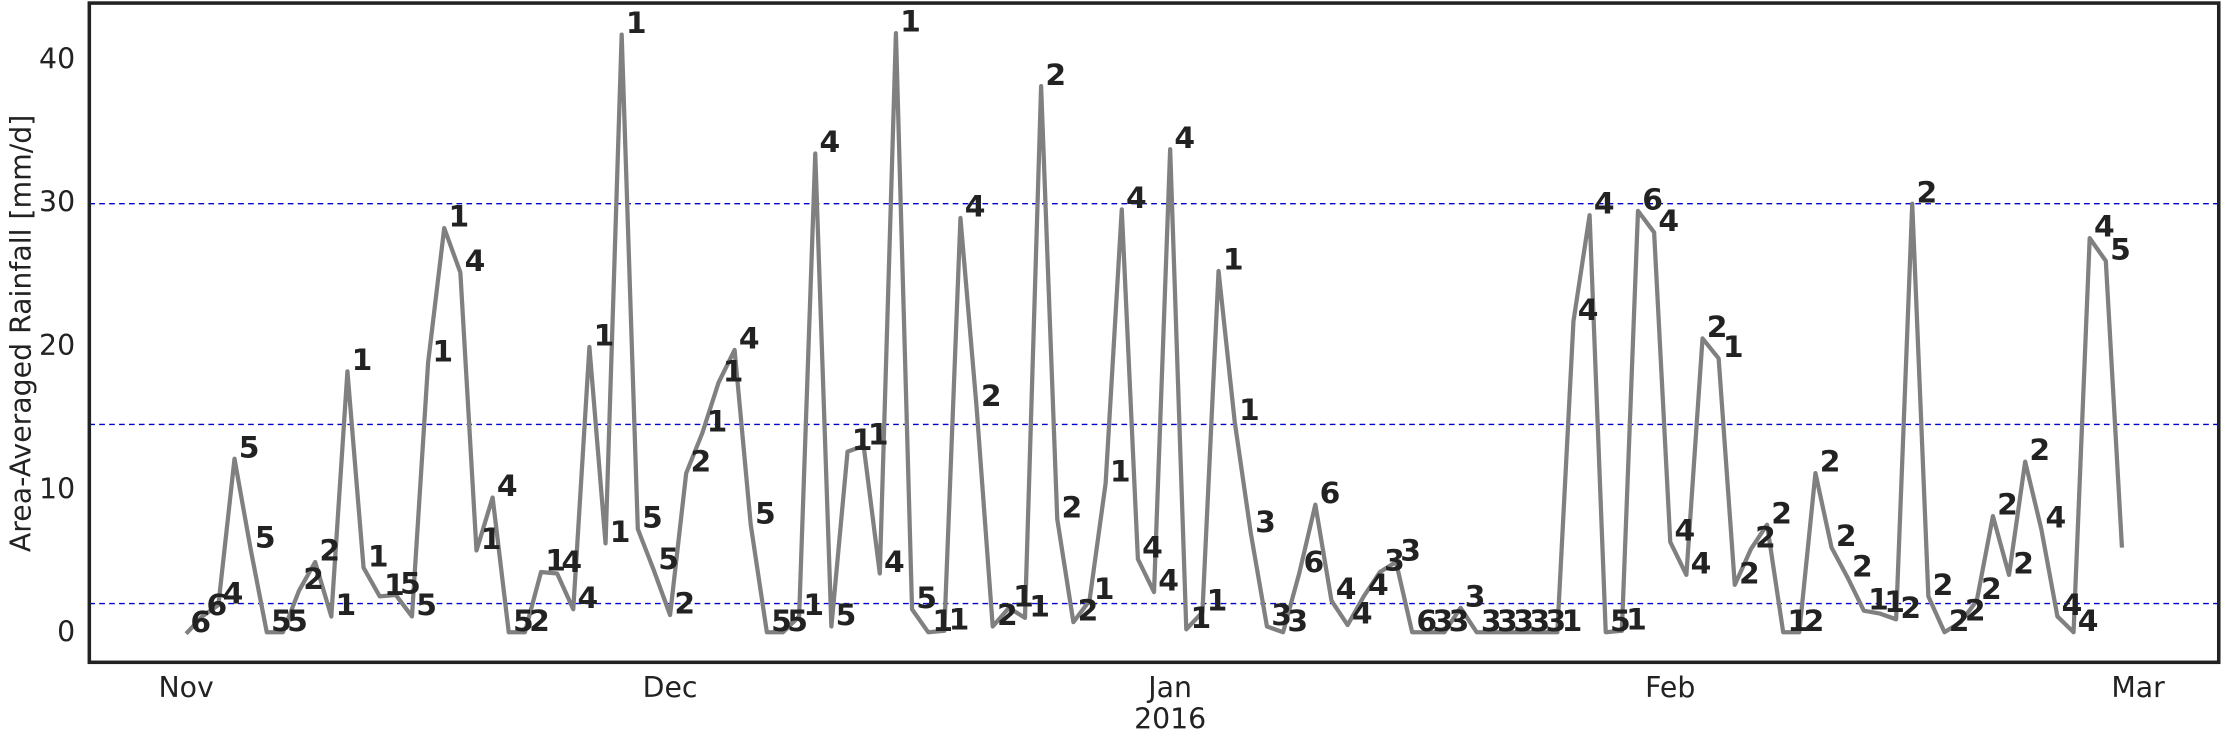 This screenshot has width=2223, height=732. Describe the element at coordinates (66, 632) in the screenshot. I see `y-tick-label: 0` at that location.